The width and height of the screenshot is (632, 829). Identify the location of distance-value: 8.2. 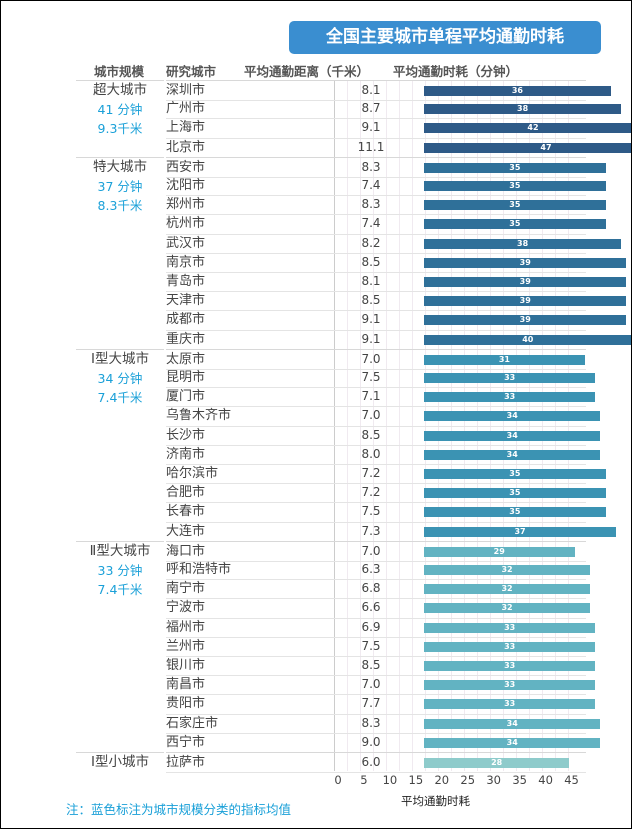
(371, 242).